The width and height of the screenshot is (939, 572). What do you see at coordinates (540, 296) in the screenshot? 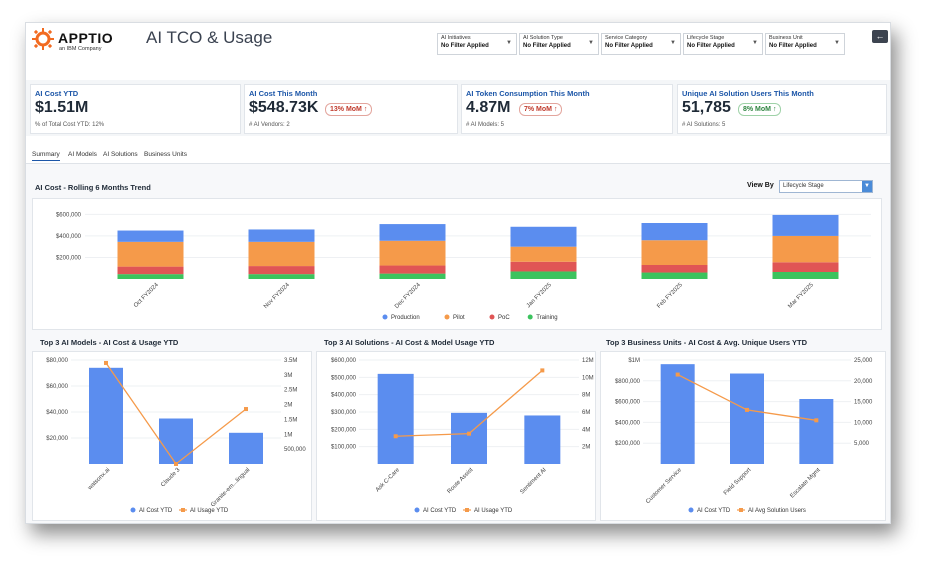
I see `x-tick-label: Jan FY2025` at bounding box center [540, 296].